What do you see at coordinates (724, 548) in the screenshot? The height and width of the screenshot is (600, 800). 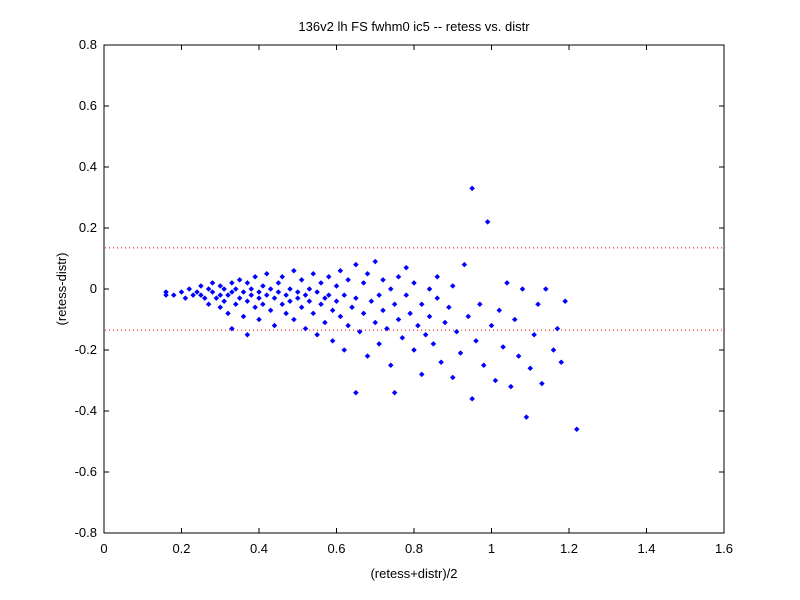 I see `x-tick-label: 1.6` at bounding box center [724, 548].